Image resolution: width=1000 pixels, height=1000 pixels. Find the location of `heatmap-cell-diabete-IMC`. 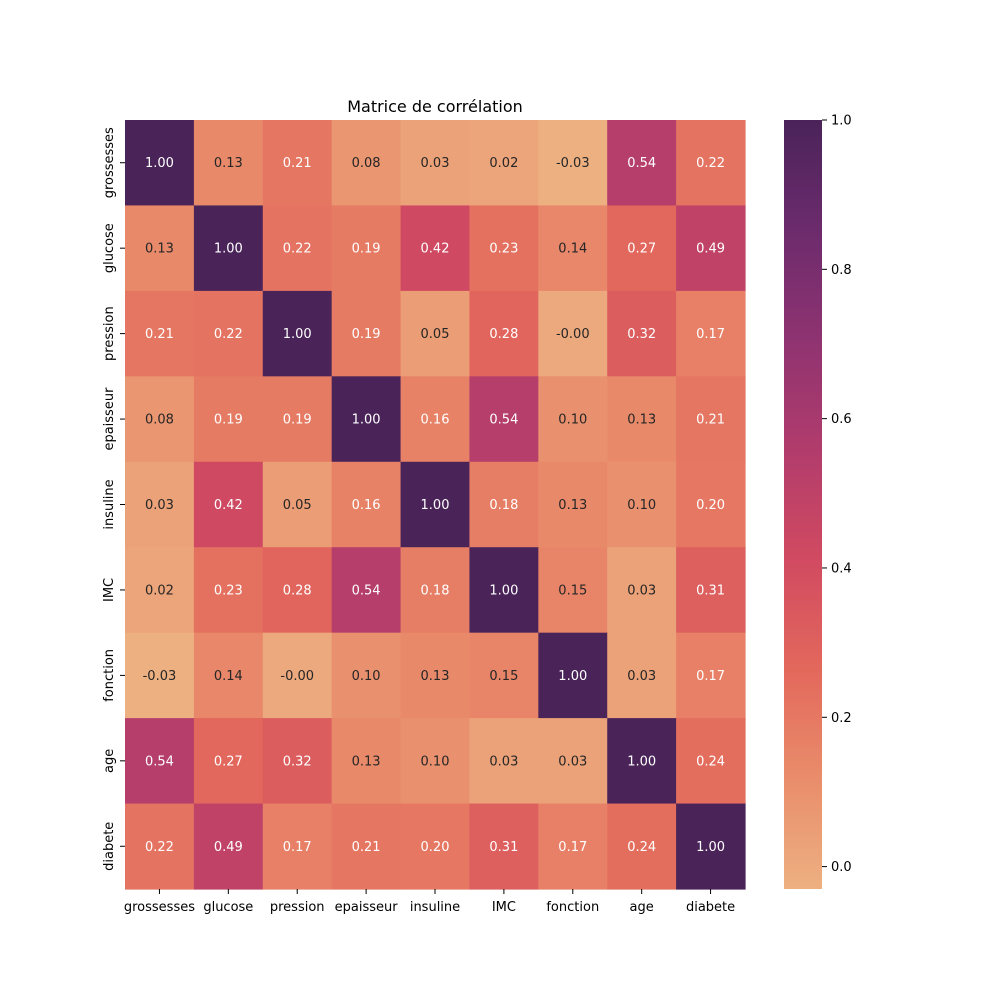

heatmap-cell-diabete-IMC is located at coordinates (504, 846).